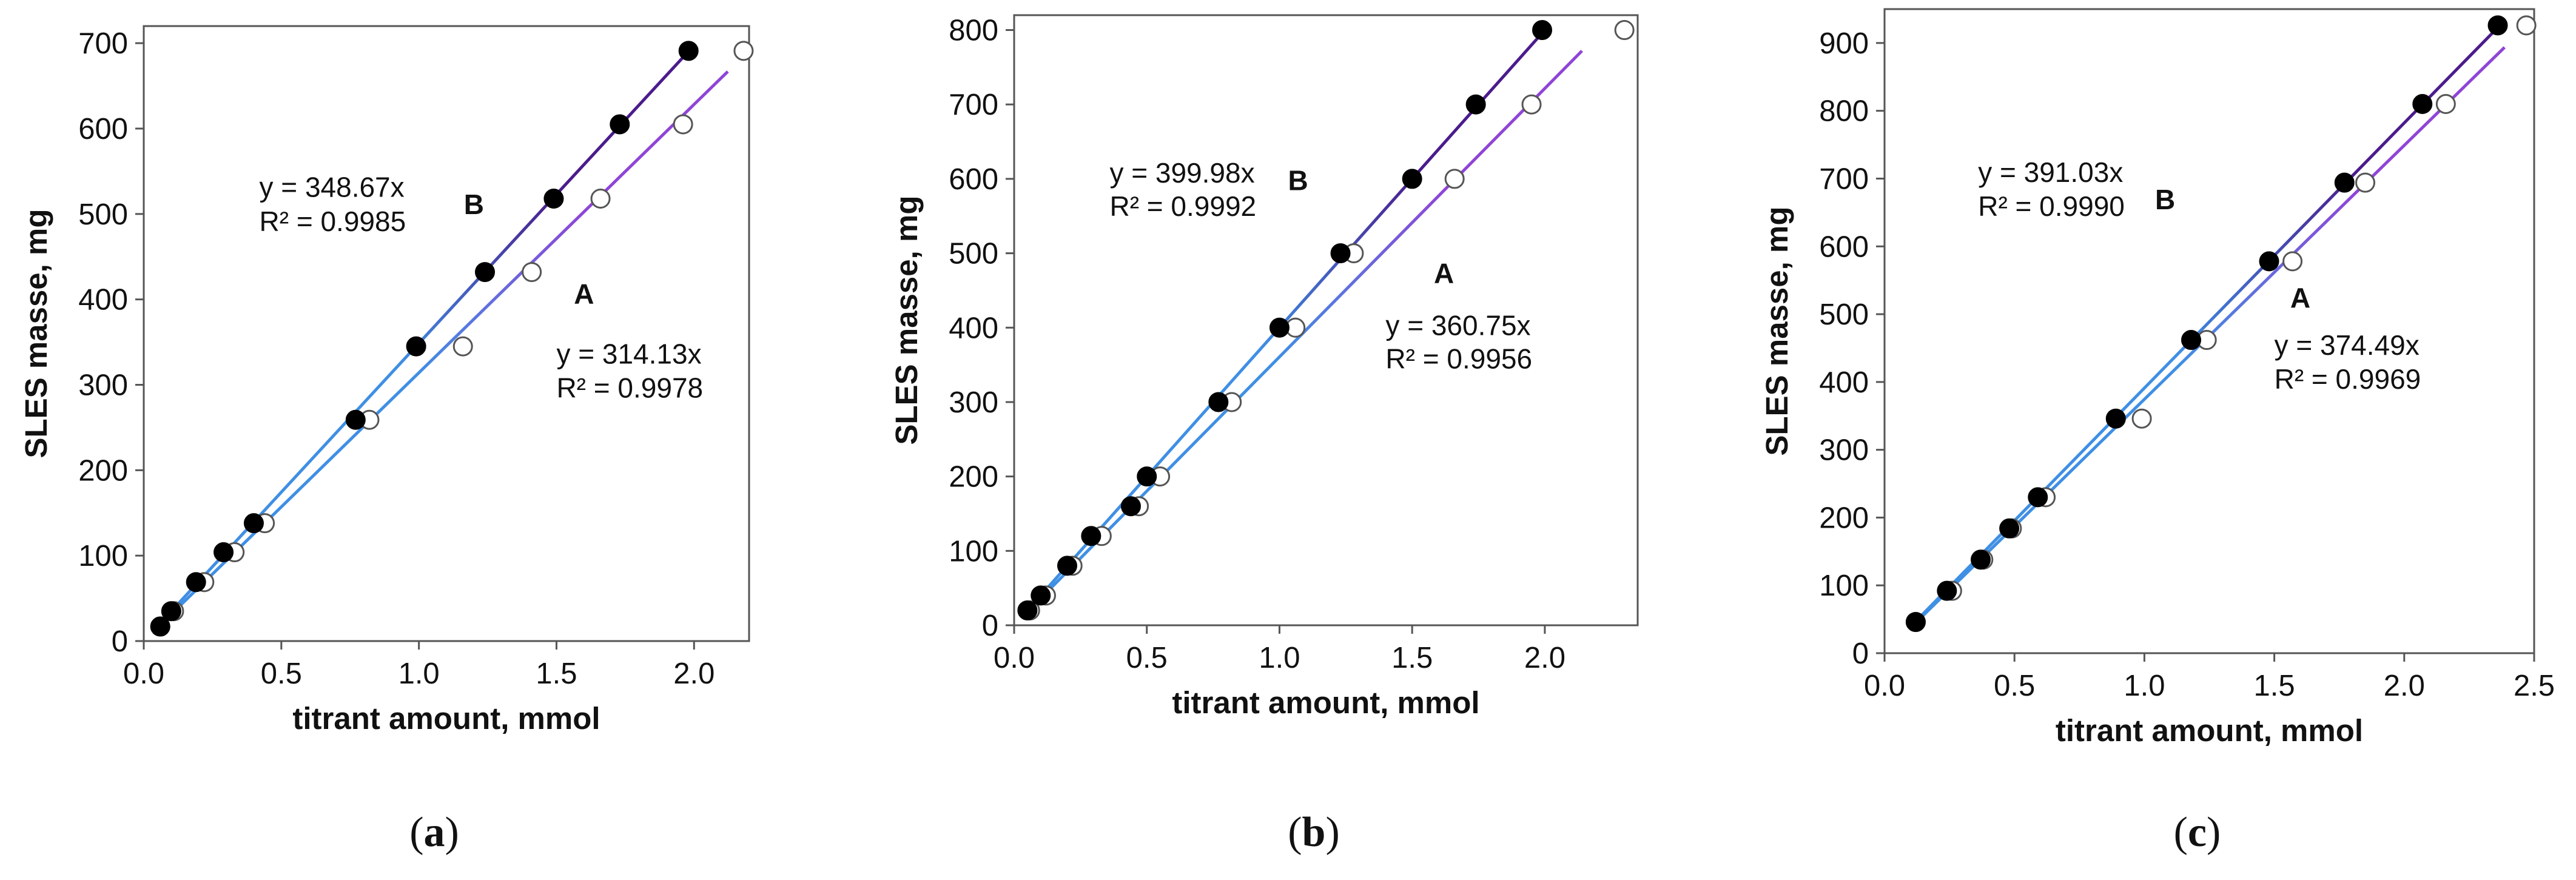 Image resolution: width=2576 pixels, height=880 pixels. What do you see at coordinates (1457, 326) in the screenshot?
I see `trendline-equation: y = 360.75x` at bounding box center [1457, 326].